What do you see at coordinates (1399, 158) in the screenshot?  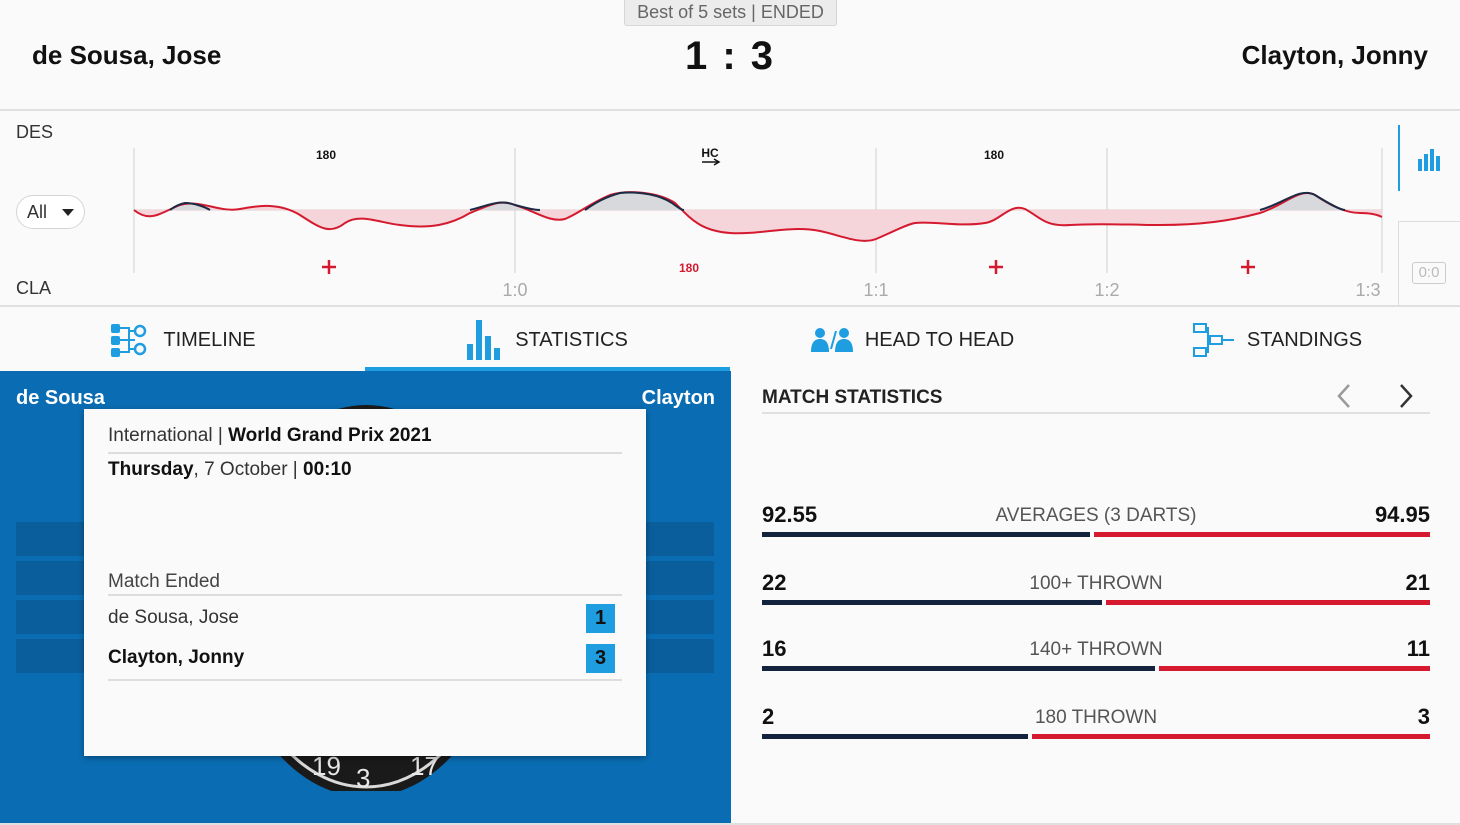 I see `panel-divider` at bounding box center [1399, 158].